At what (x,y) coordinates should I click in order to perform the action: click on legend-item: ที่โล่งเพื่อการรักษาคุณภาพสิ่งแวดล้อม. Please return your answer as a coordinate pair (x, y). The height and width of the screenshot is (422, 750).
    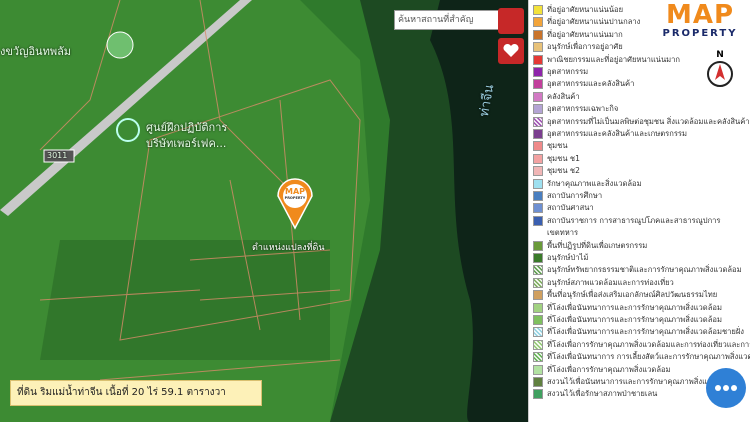
    Looking at the image, I should click on (602, 370).